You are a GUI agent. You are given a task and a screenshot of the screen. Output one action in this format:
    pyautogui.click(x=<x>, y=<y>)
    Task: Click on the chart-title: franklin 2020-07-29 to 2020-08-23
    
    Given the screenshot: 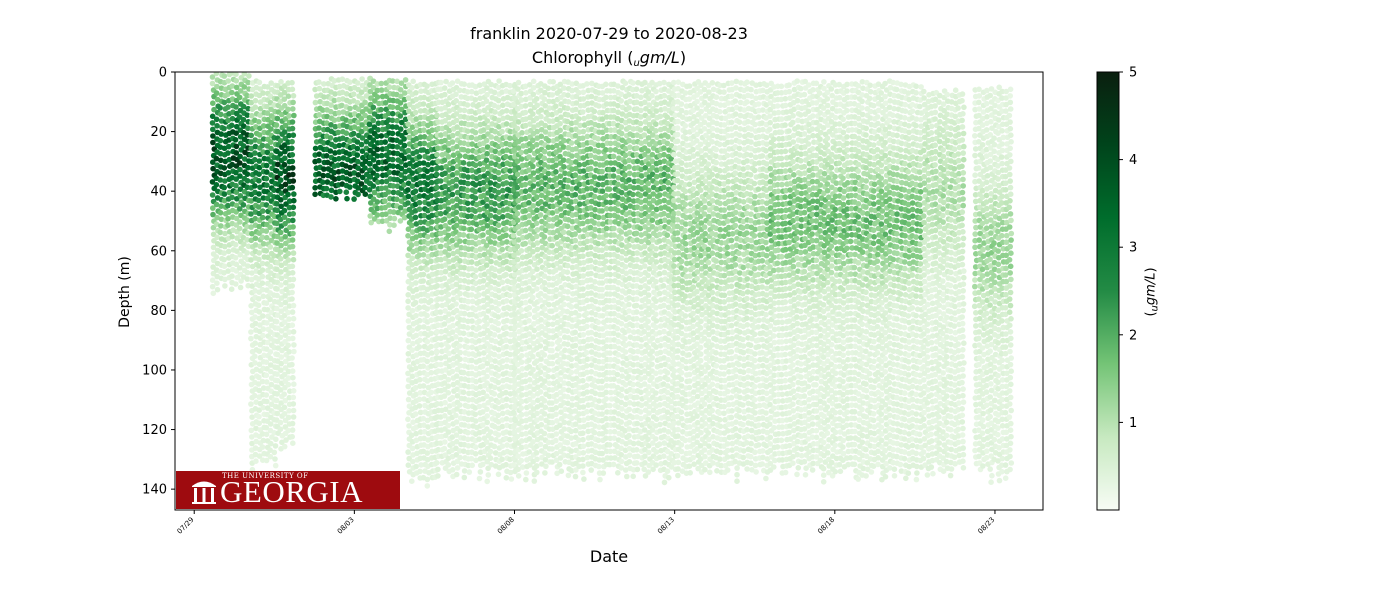 What is the action you would take?
    pyautogui.click(x=609, y=33)
    